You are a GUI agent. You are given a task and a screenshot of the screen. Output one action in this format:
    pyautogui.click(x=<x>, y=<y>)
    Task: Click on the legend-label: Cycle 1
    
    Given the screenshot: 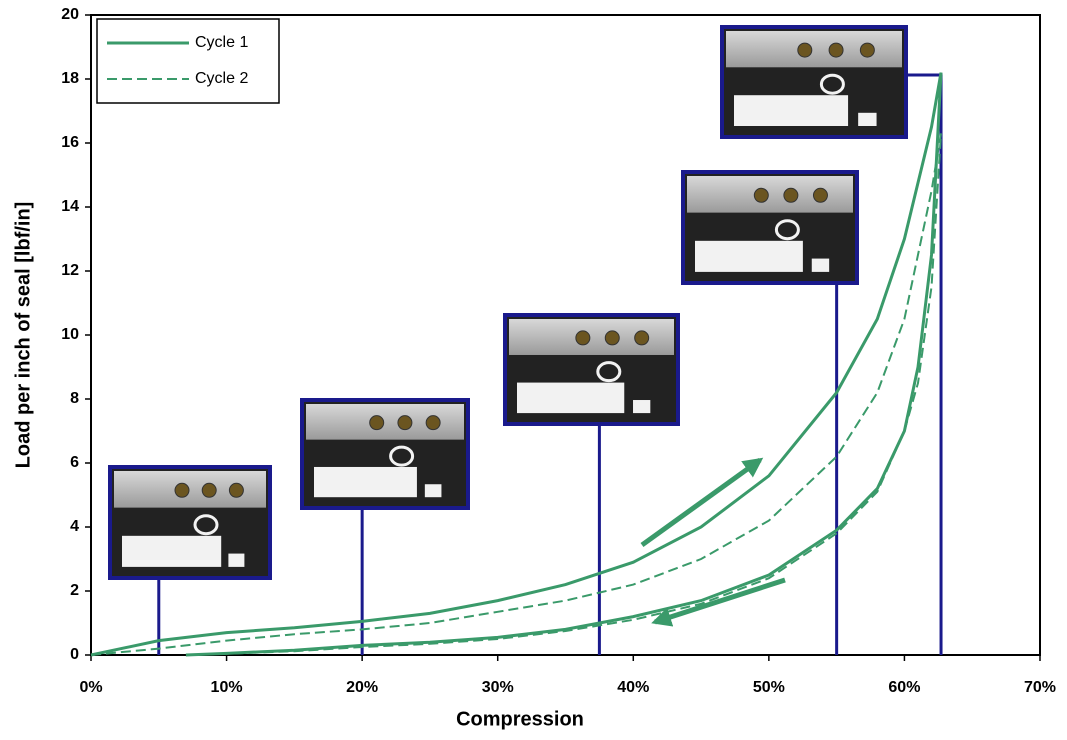 What is the action you would take?
    pyautogui.click(x=221, y=42)
    